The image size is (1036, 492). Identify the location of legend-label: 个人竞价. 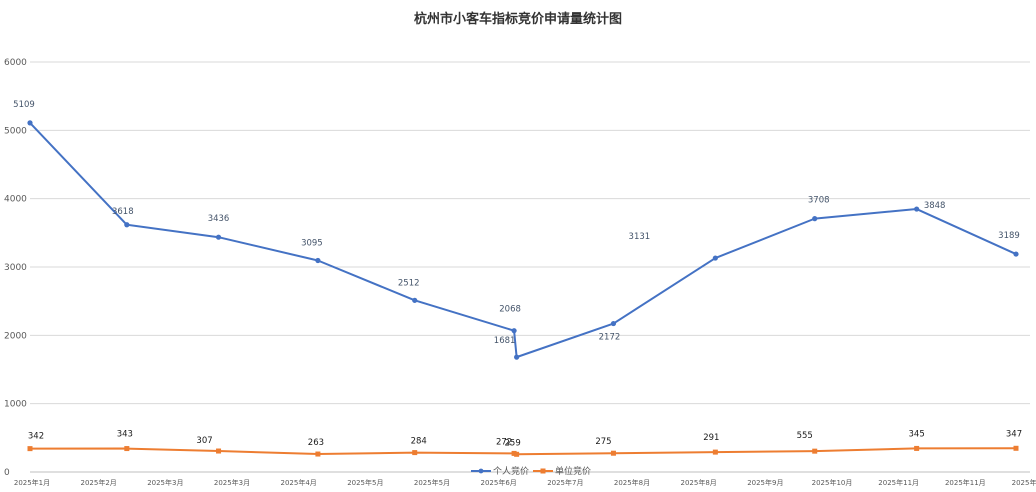
(511, 471).